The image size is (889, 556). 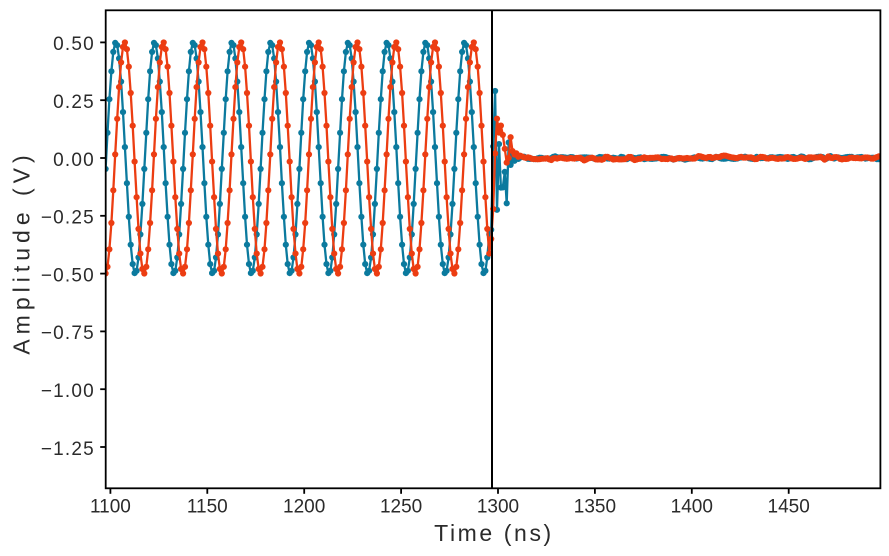 What do you see at coordinates (304, 507) in the screenshot?
I see `svg-text: 1200` at bounding box center [304, 507].